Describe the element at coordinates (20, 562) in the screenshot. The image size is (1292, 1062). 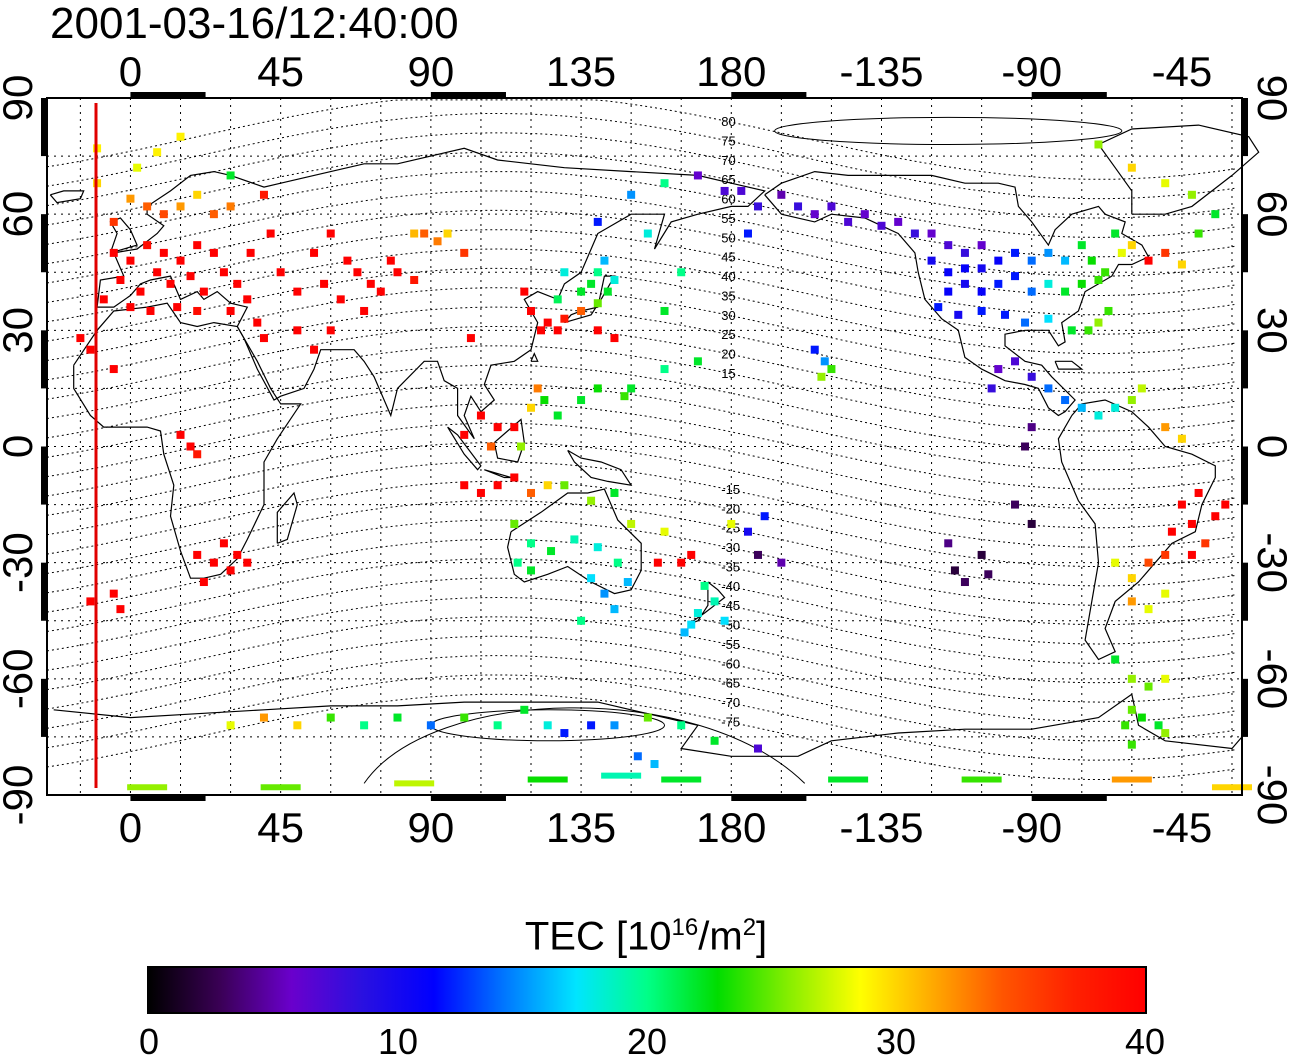
I see `left-latitude-tick-label: -30` at that location.